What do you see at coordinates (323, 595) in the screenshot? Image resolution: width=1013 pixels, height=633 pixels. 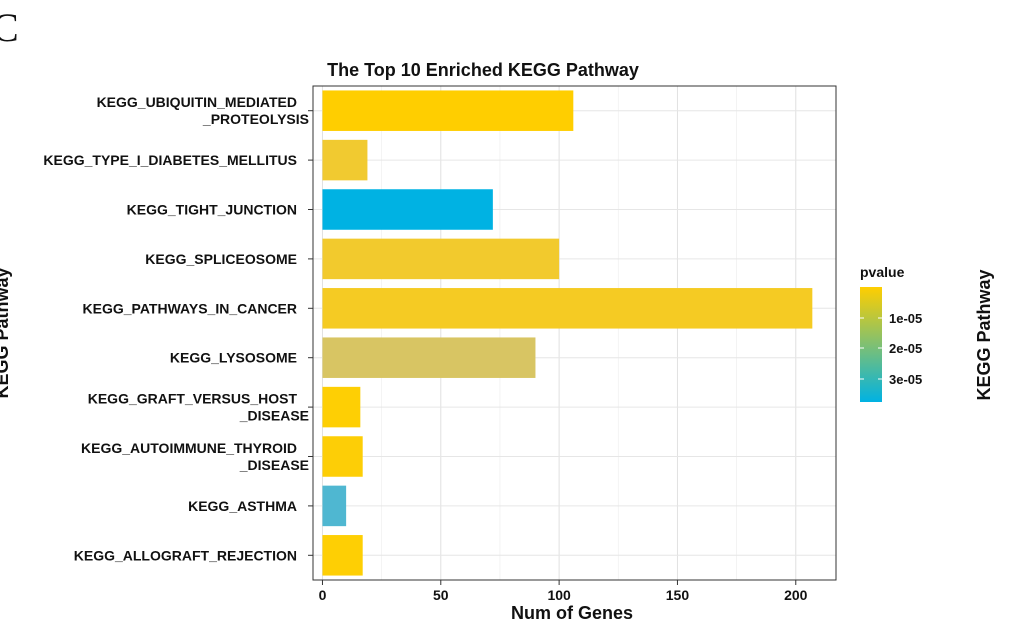 I see `x-tick-label: 0` at bounding box center [323, 595].